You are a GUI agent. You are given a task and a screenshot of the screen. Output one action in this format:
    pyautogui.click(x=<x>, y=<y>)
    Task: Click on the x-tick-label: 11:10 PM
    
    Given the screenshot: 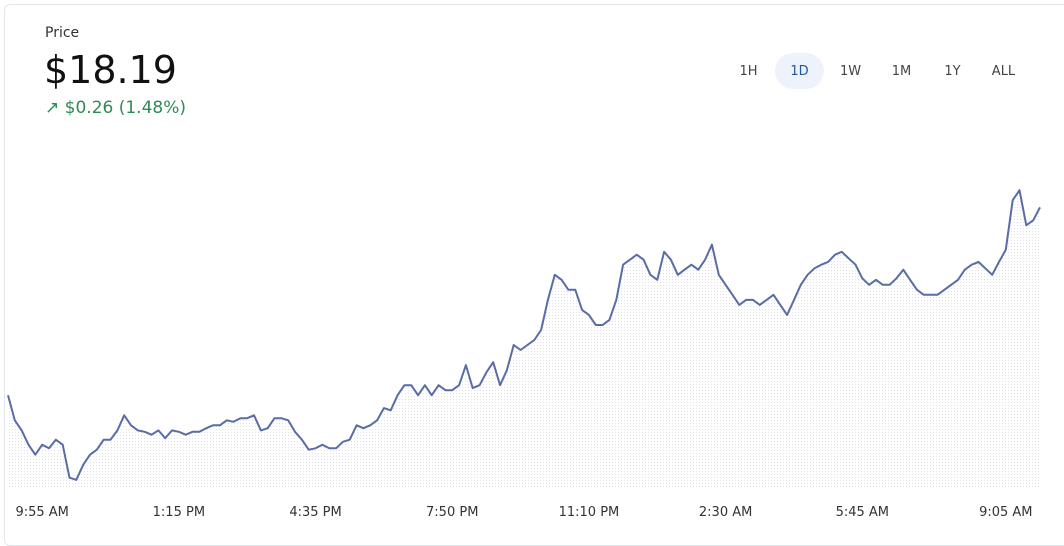 What is the action you would take?
    pyautogui.click(x=589, y=512)
    